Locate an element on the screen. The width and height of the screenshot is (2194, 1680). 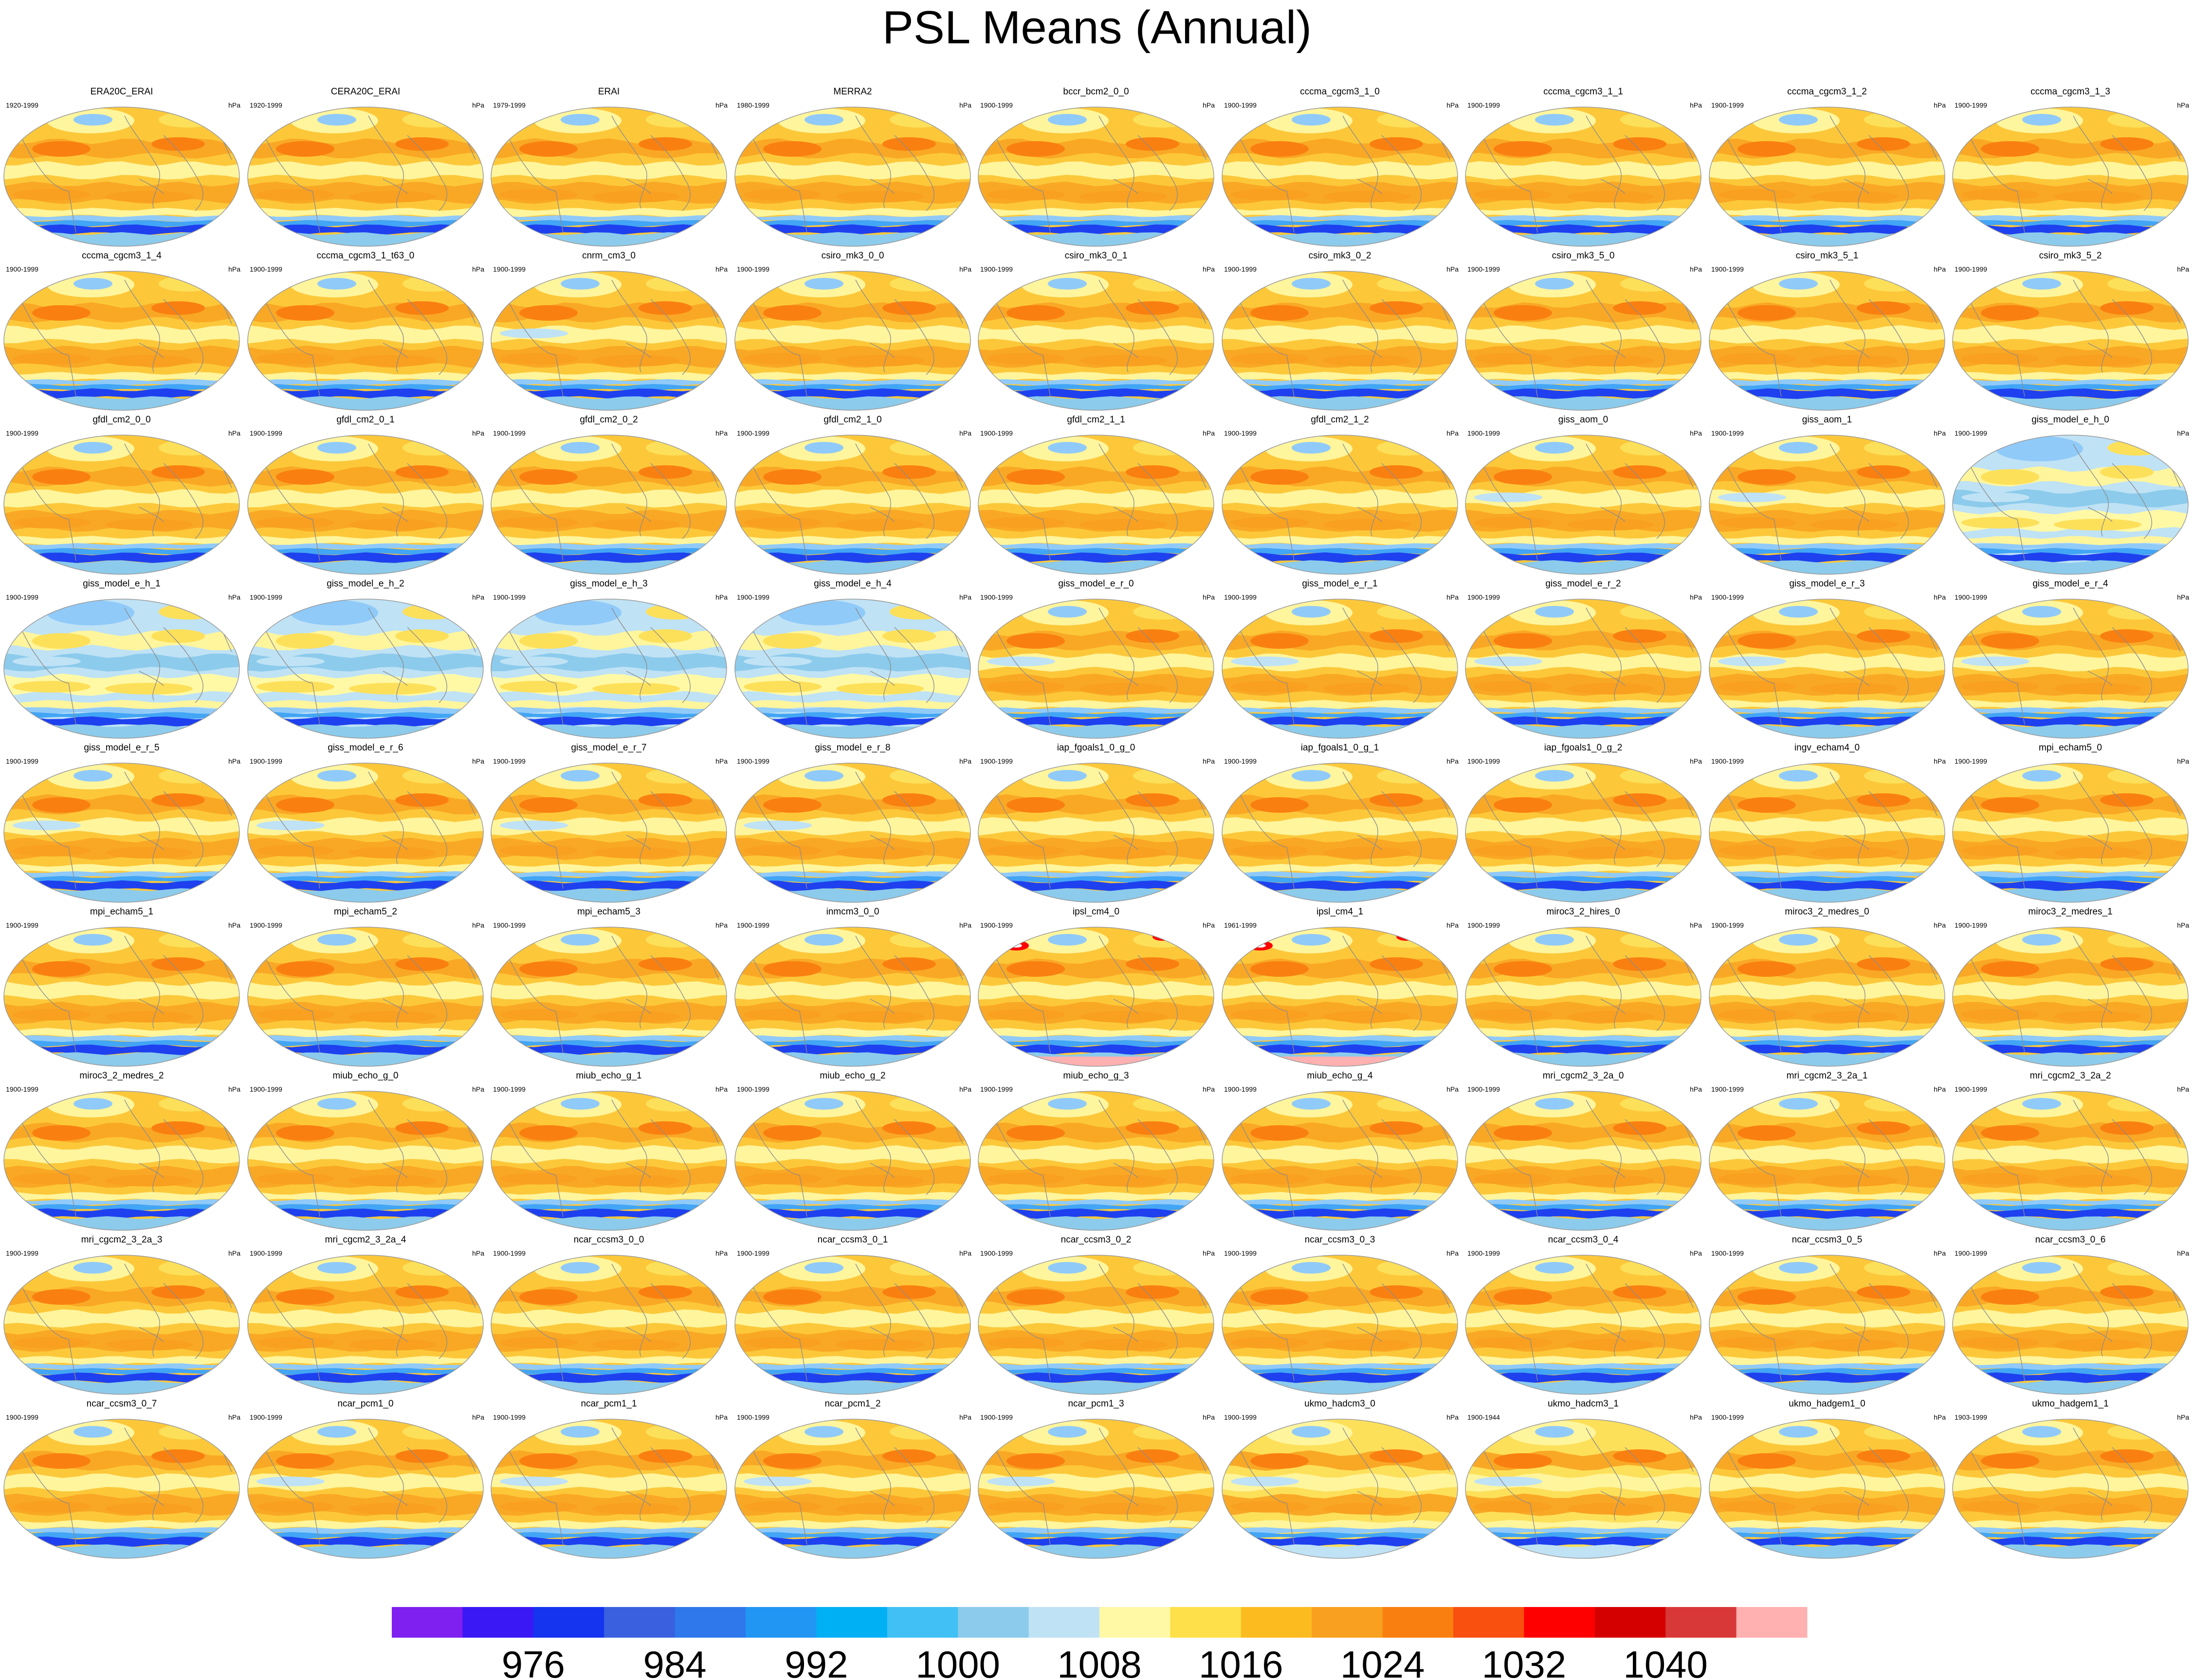
panel-title: giss_model_e_r_5 is located at coordinates (122, 748).